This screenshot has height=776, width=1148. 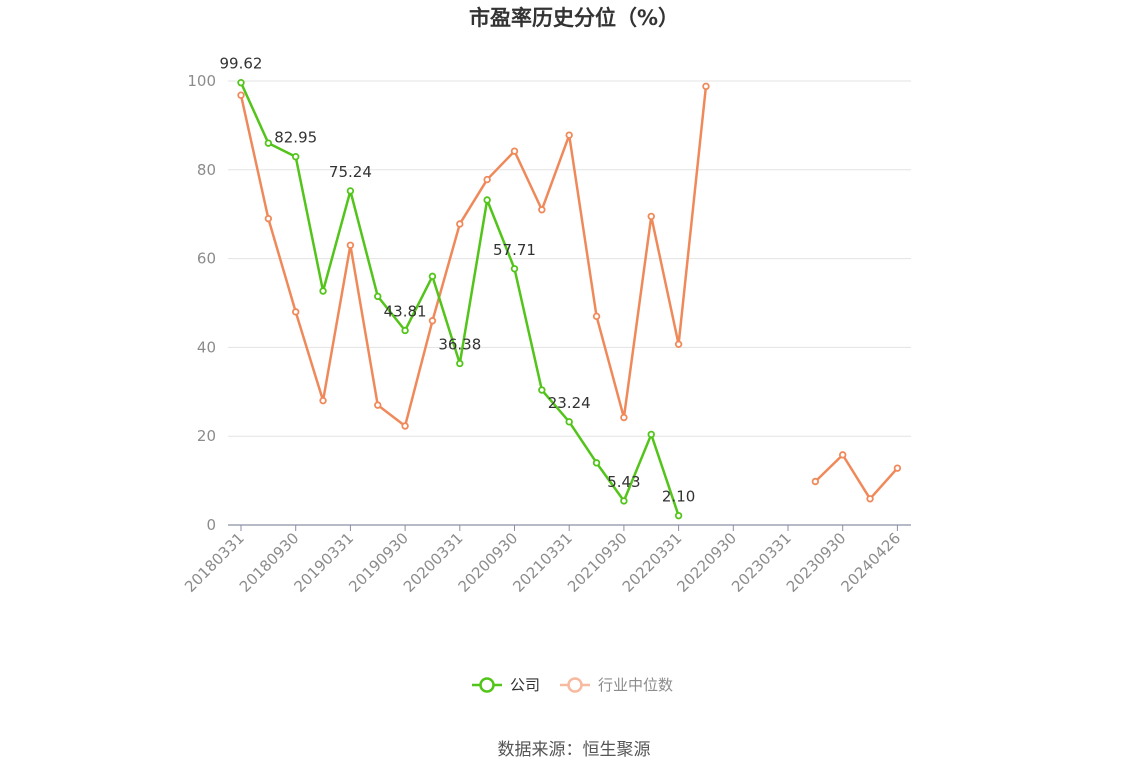 I want to click on series-line, so click(x=856, y=477).